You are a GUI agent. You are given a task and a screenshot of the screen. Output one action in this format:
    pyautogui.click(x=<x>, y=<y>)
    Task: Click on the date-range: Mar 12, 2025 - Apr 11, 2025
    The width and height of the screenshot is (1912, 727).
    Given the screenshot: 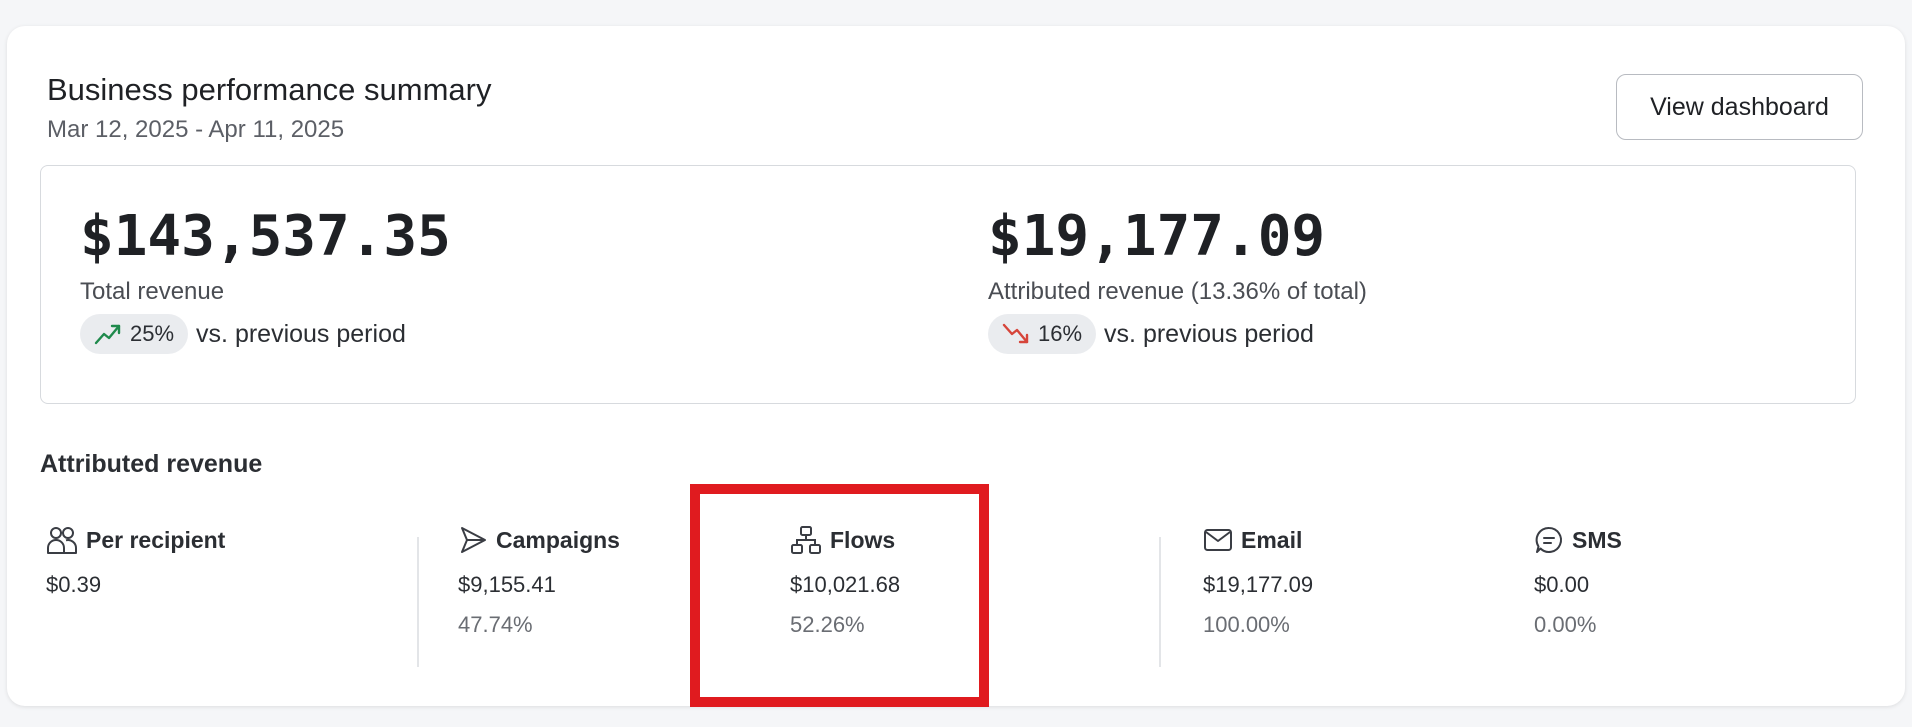 What is the action you would take?
    pyautogui.click(x=196, y=129)
    